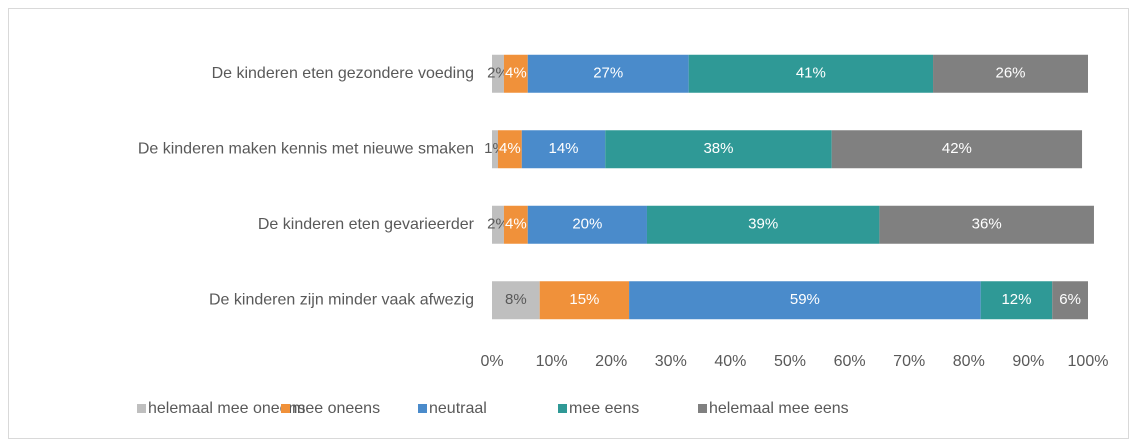 The height and width of the screenshot is (439, 1134). What do you see at coordinates (790, 361) in the screenshot?
I see `x-tick-label: 50%` at bounding box center [790, 361].